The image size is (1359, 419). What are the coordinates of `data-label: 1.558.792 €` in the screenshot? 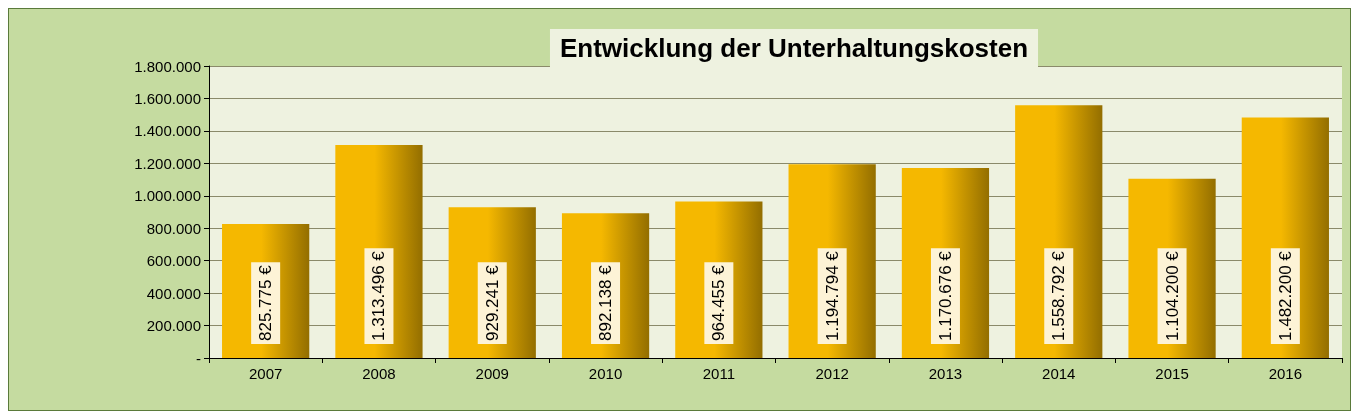 It's located at (1059, 295).